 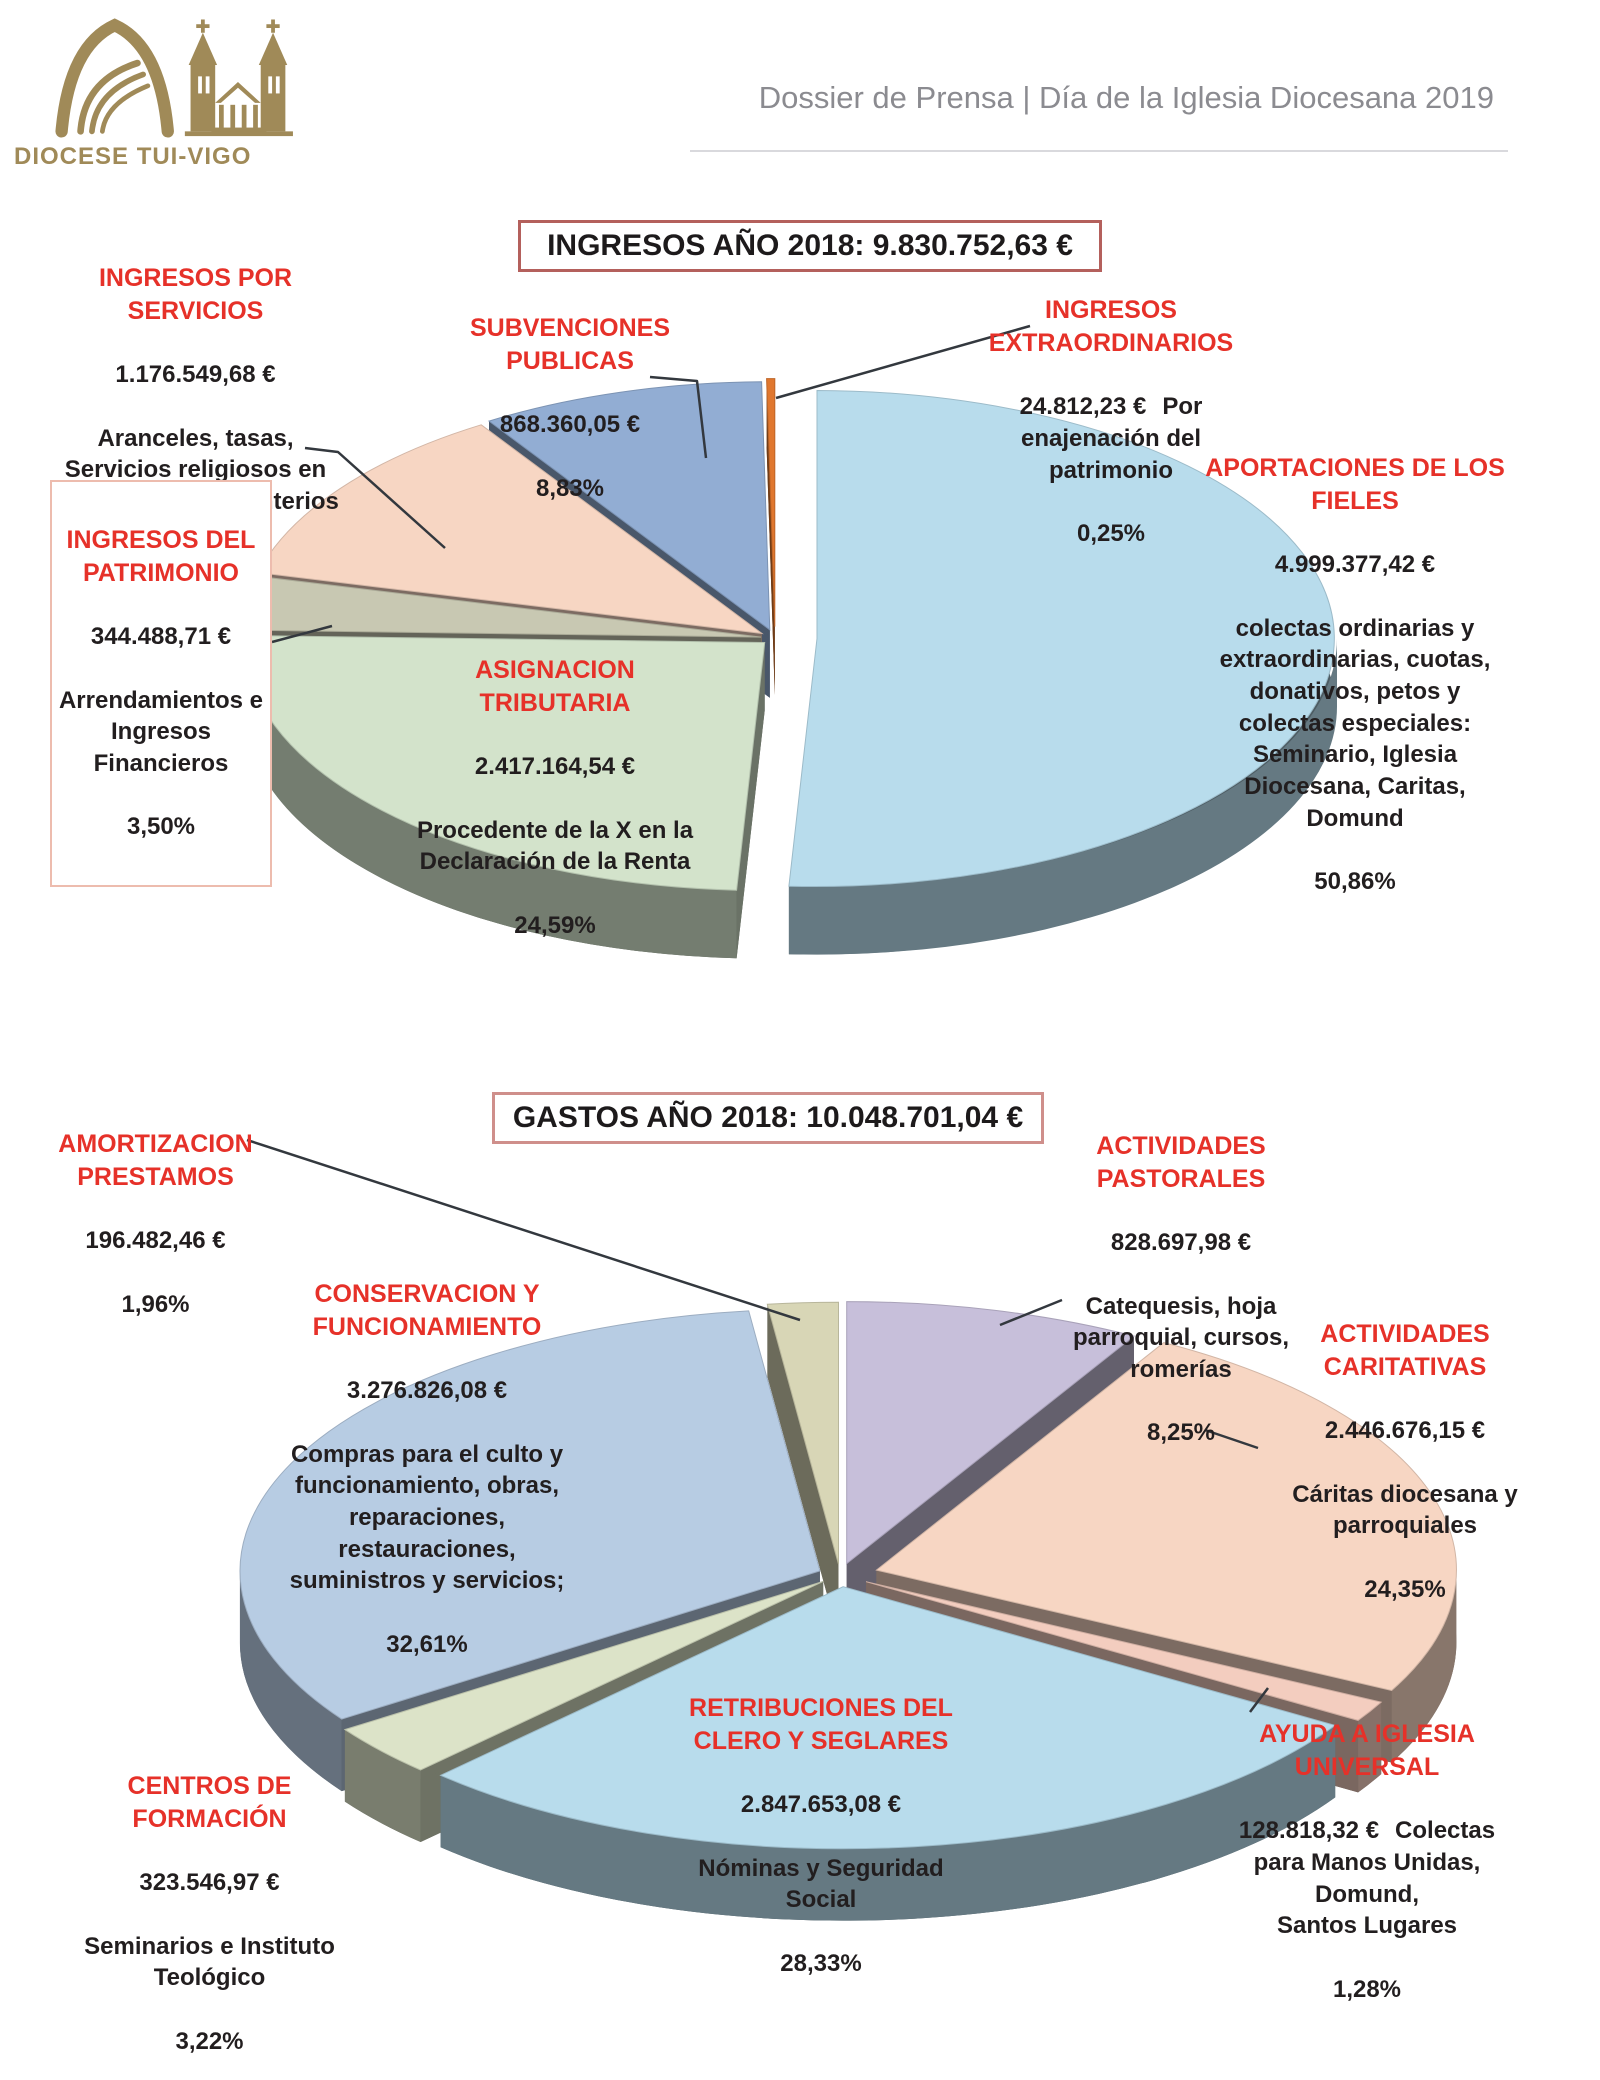 What do you see at coordinates (1031, 1312) in the screenshot?
I see `leader-line-pastorales` at bounding box center [1031, 1312].